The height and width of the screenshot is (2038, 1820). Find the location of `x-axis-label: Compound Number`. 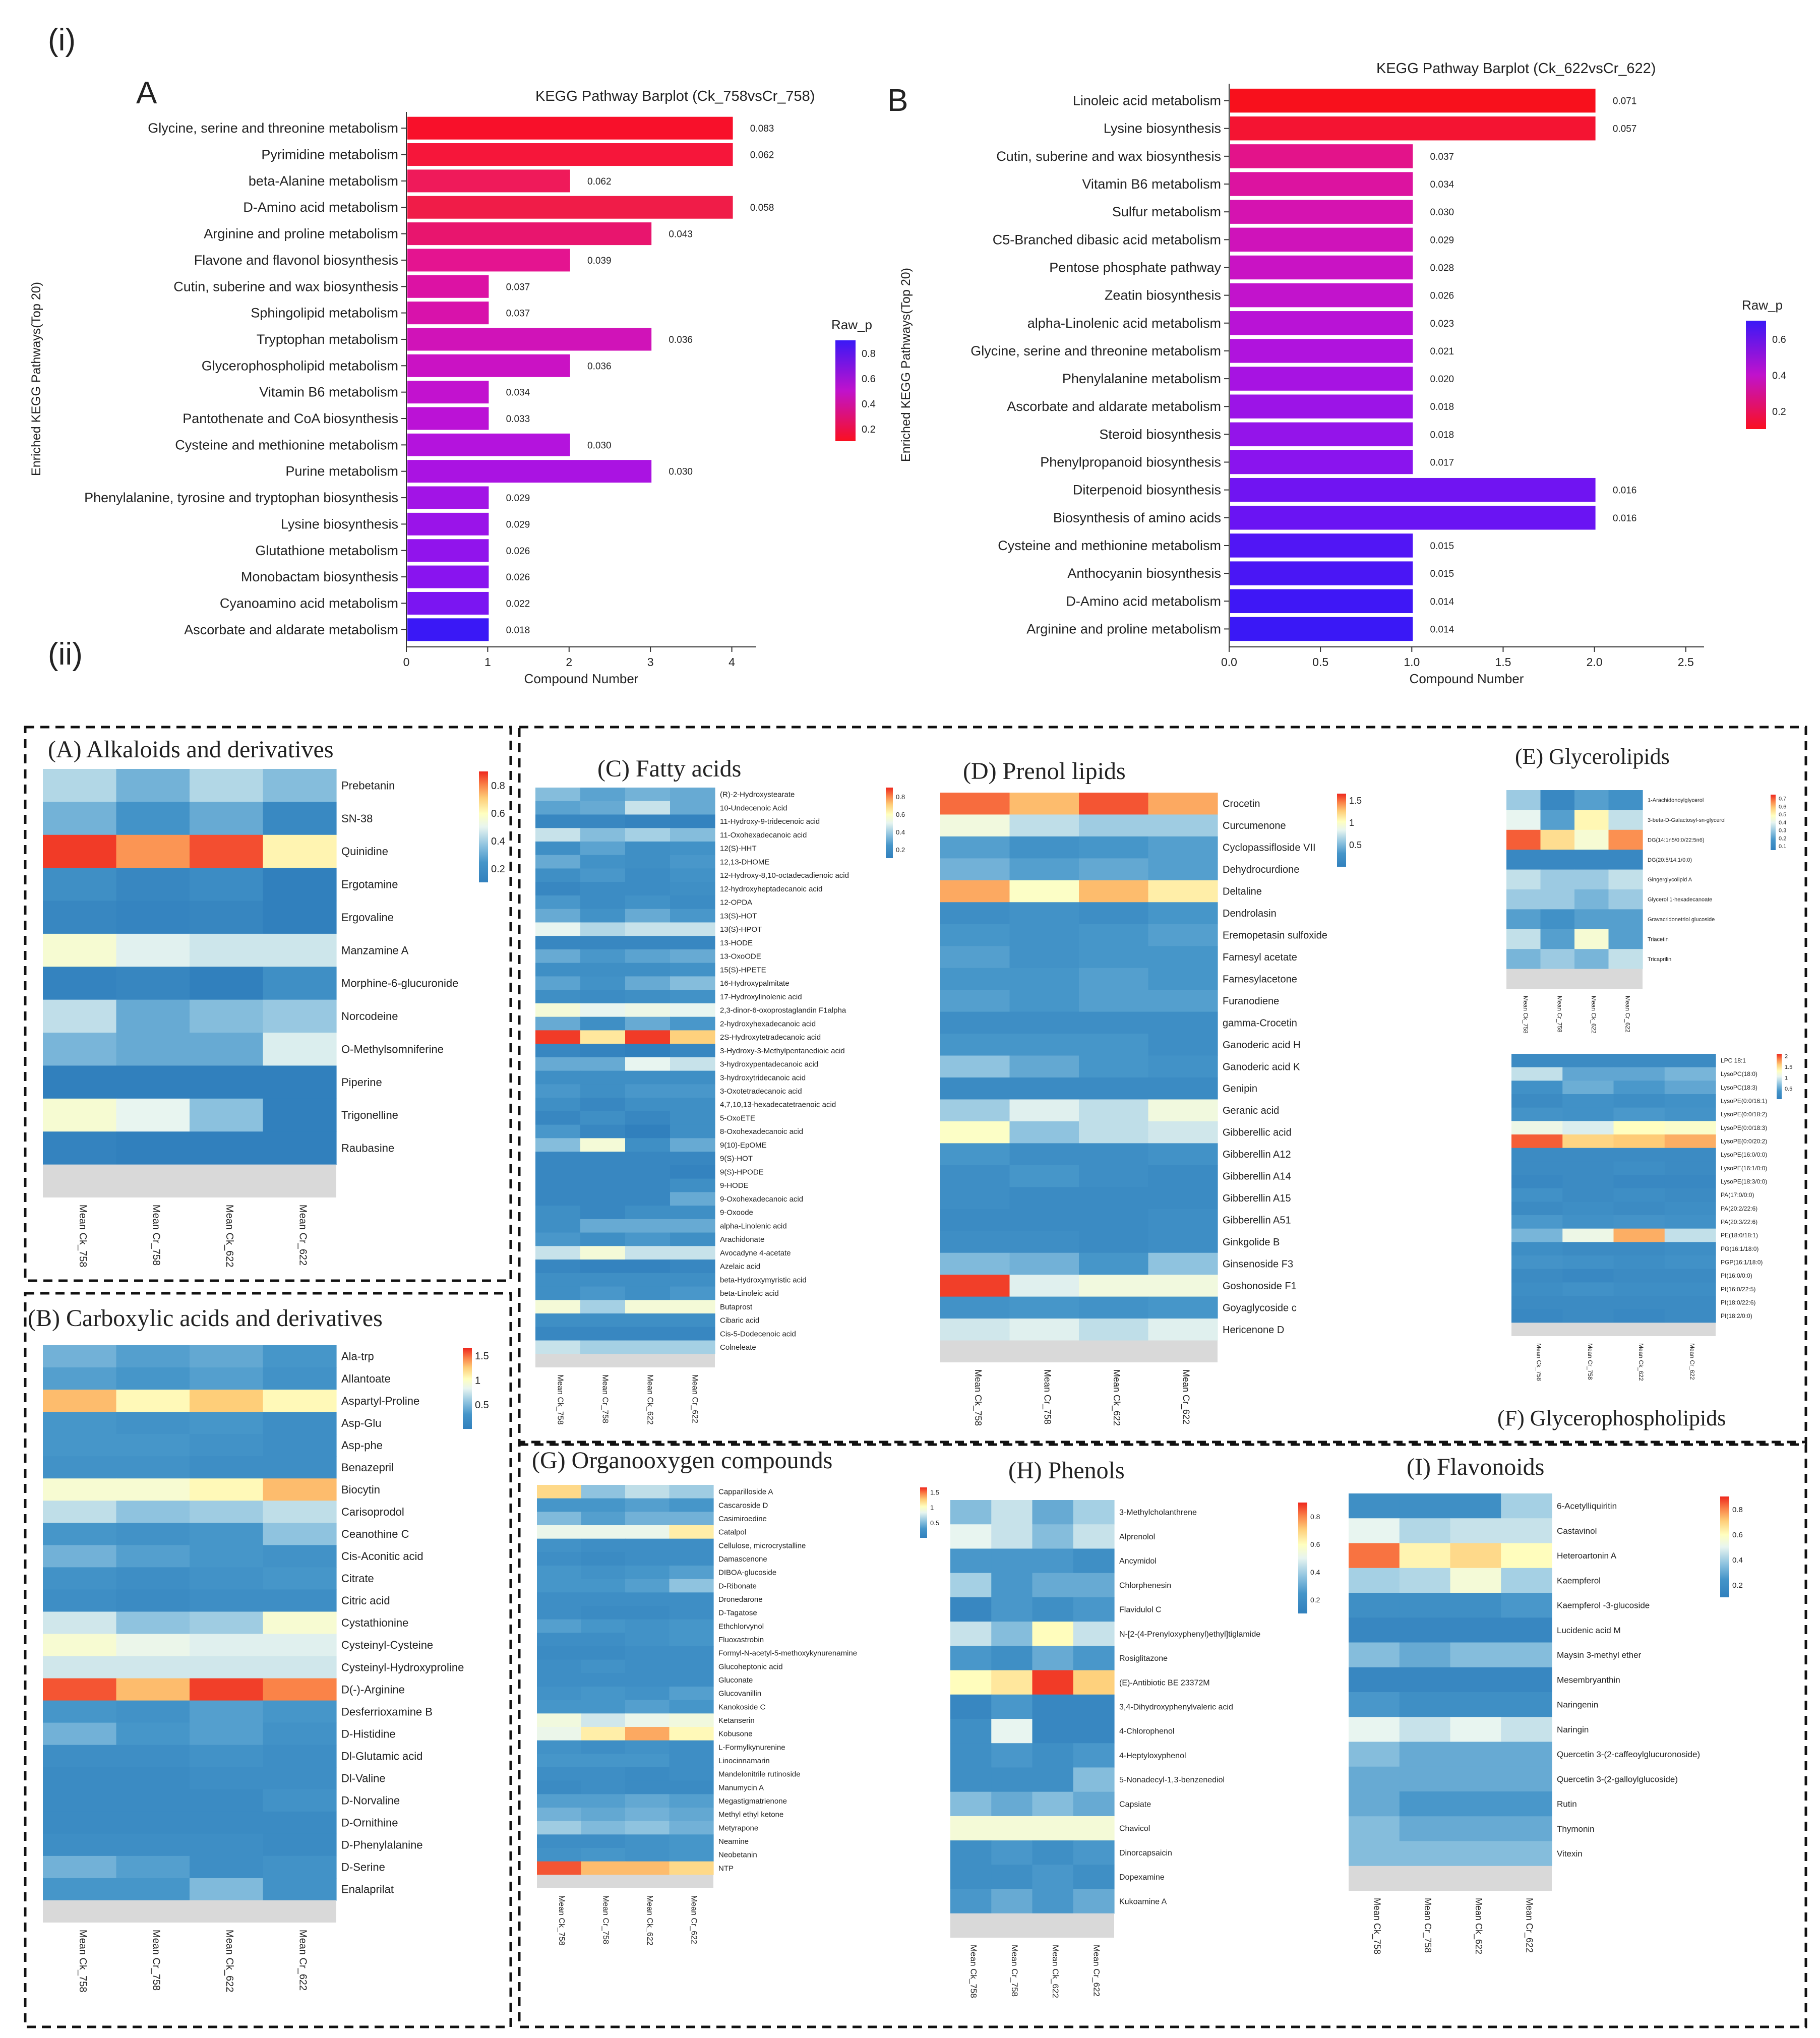

x-axis-label: Compound Number is located at coordinates (1467, 678).